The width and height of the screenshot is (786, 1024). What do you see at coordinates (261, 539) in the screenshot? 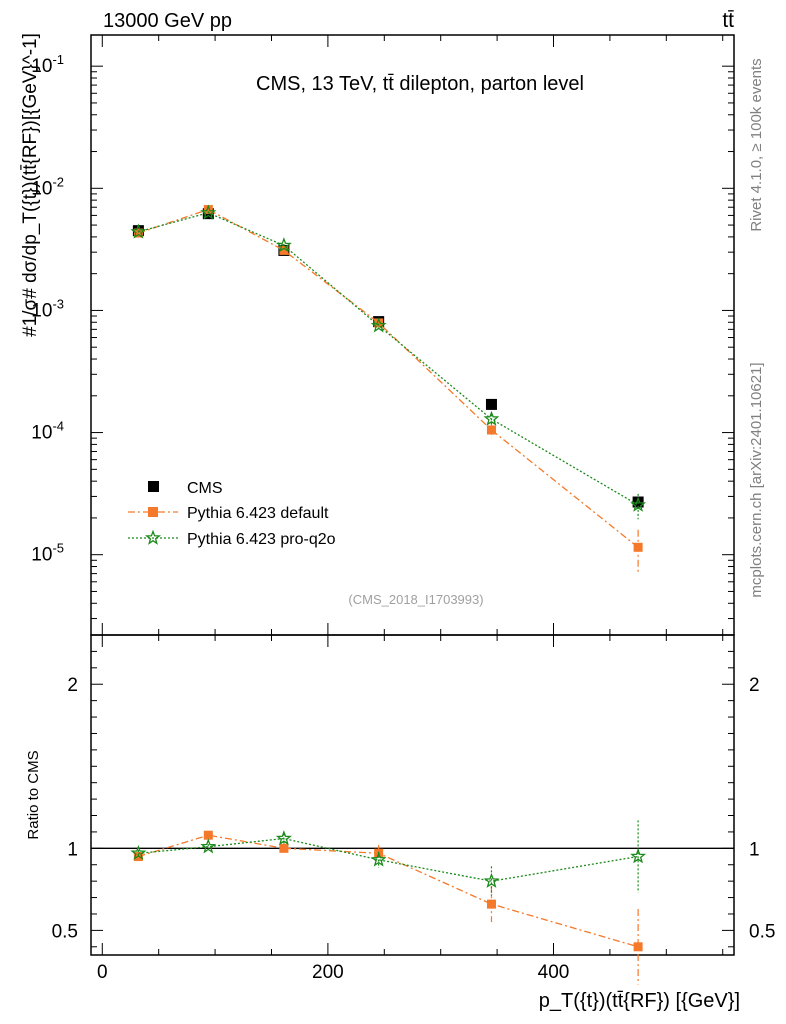
I see `legend-pythia-proq2o-label: Pythia 6.423 pro-q2o` at bounding box center [261, 539].